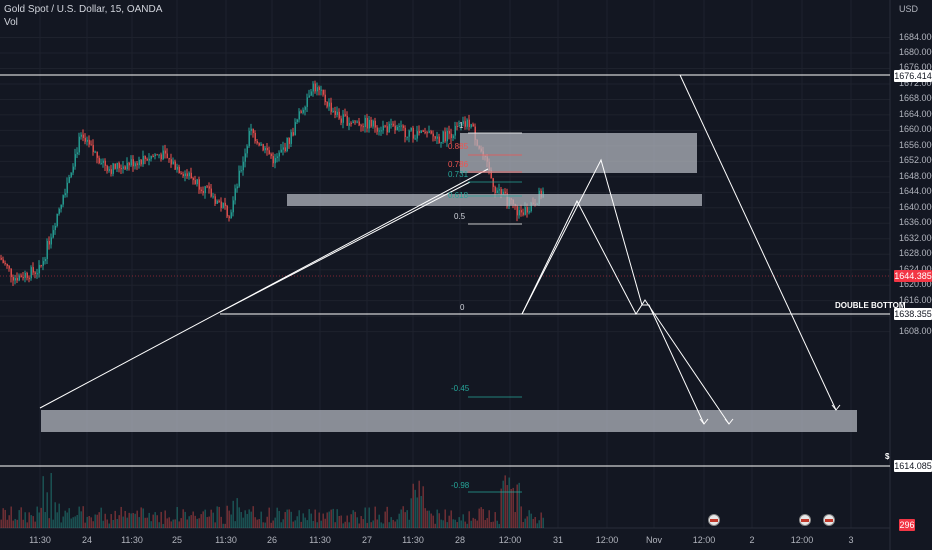 The image size is (932, 550). What do you see at coordinates (226, 540) in the screenshot?
I see `time-tick-label: 11:30` at bounding box center [226, 540].